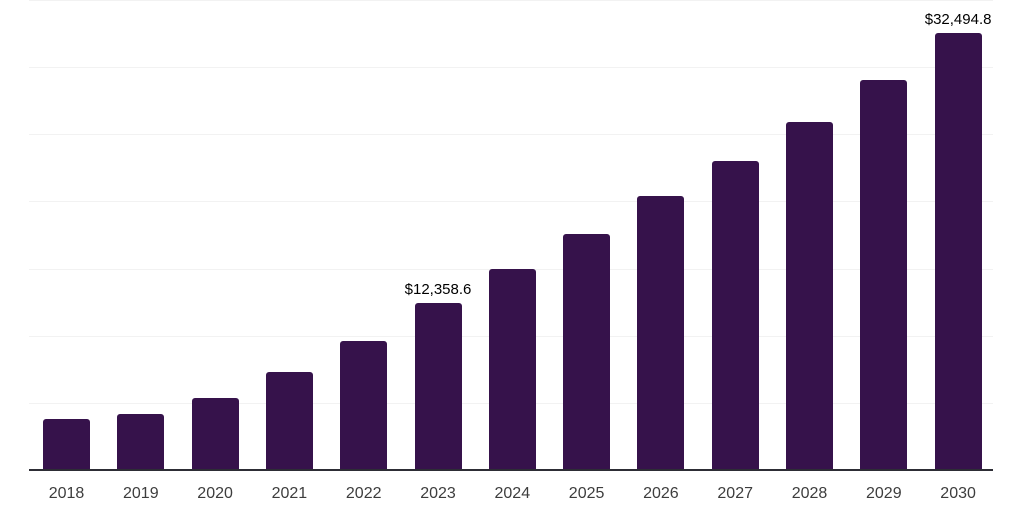 The height and width of the screenshot is (512, 1024). What do you see at coordinates (438, 289) in the screenshot?
I see `bar-value-label-2023: $12,358.6` at bounding box center [438, 289].